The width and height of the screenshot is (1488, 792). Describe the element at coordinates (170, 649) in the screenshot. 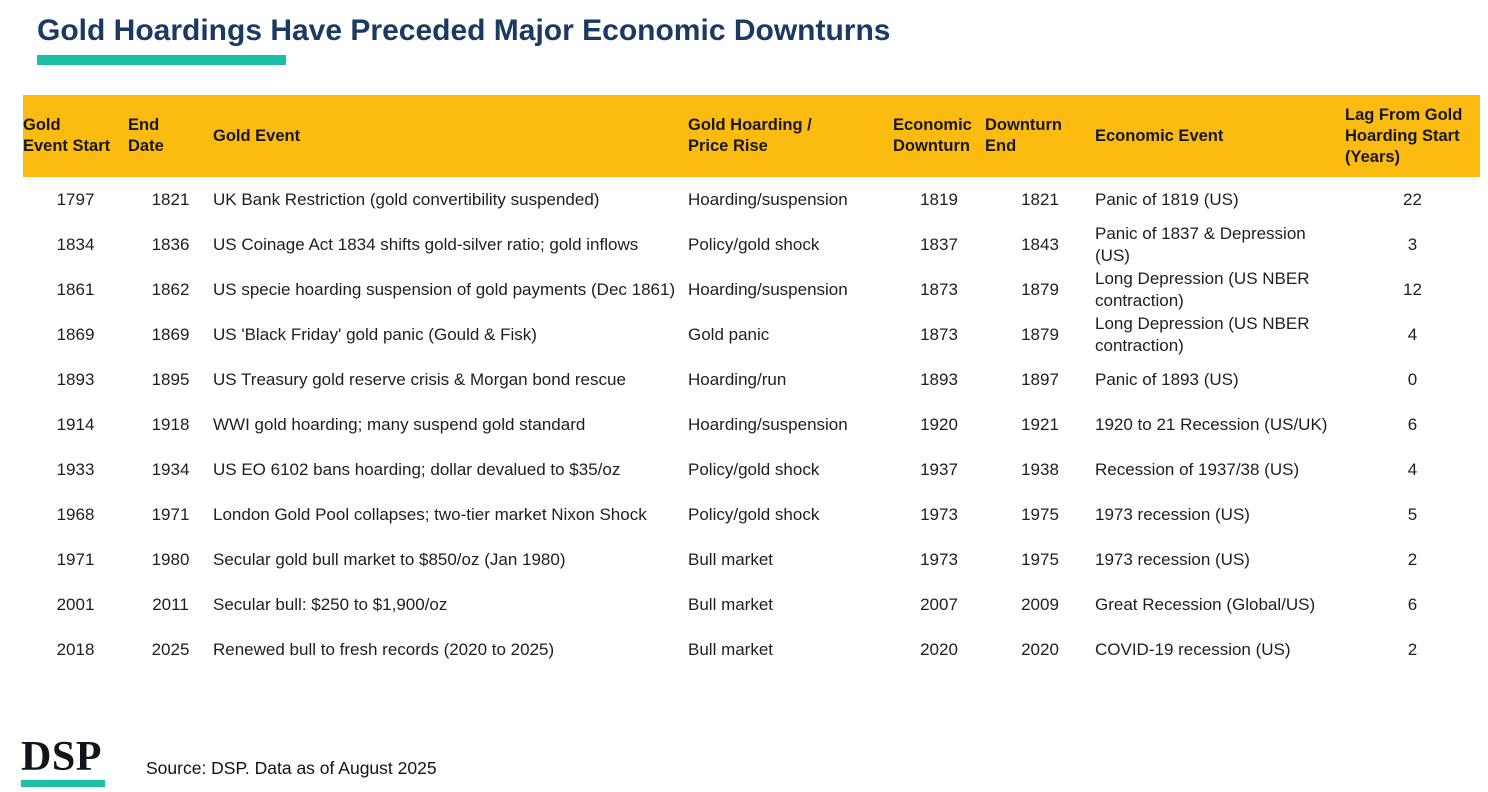

I see `table-cell-end-date: 2025` at that location.